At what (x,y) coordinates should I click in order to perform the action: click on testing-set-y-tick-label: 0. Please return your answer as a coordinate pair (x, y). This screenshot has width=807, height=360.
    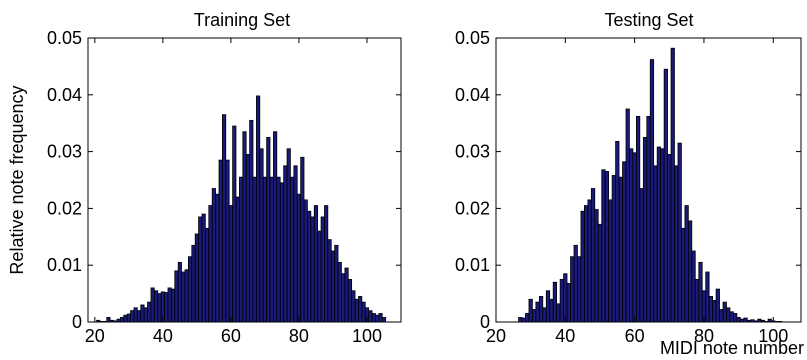
    Looking at the image, I should click on (485, 322).